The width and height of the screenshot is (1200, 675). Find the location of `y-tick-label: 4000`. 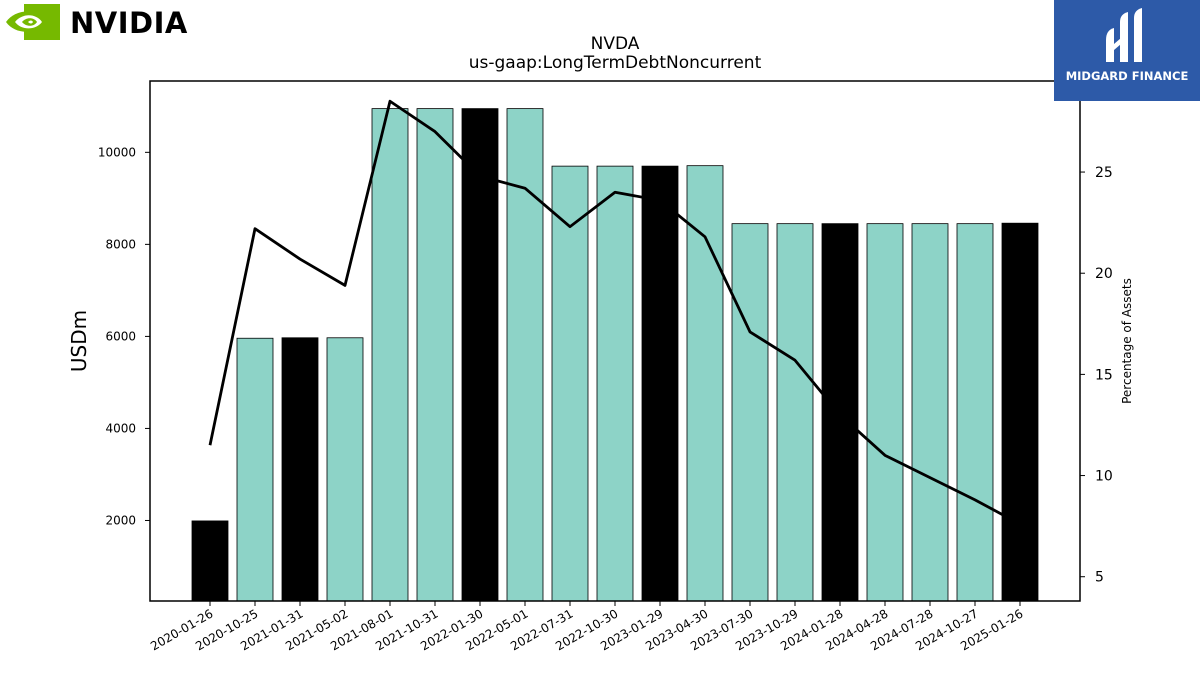

y-tick-label: 4000 is located at coordinates (120, 428).